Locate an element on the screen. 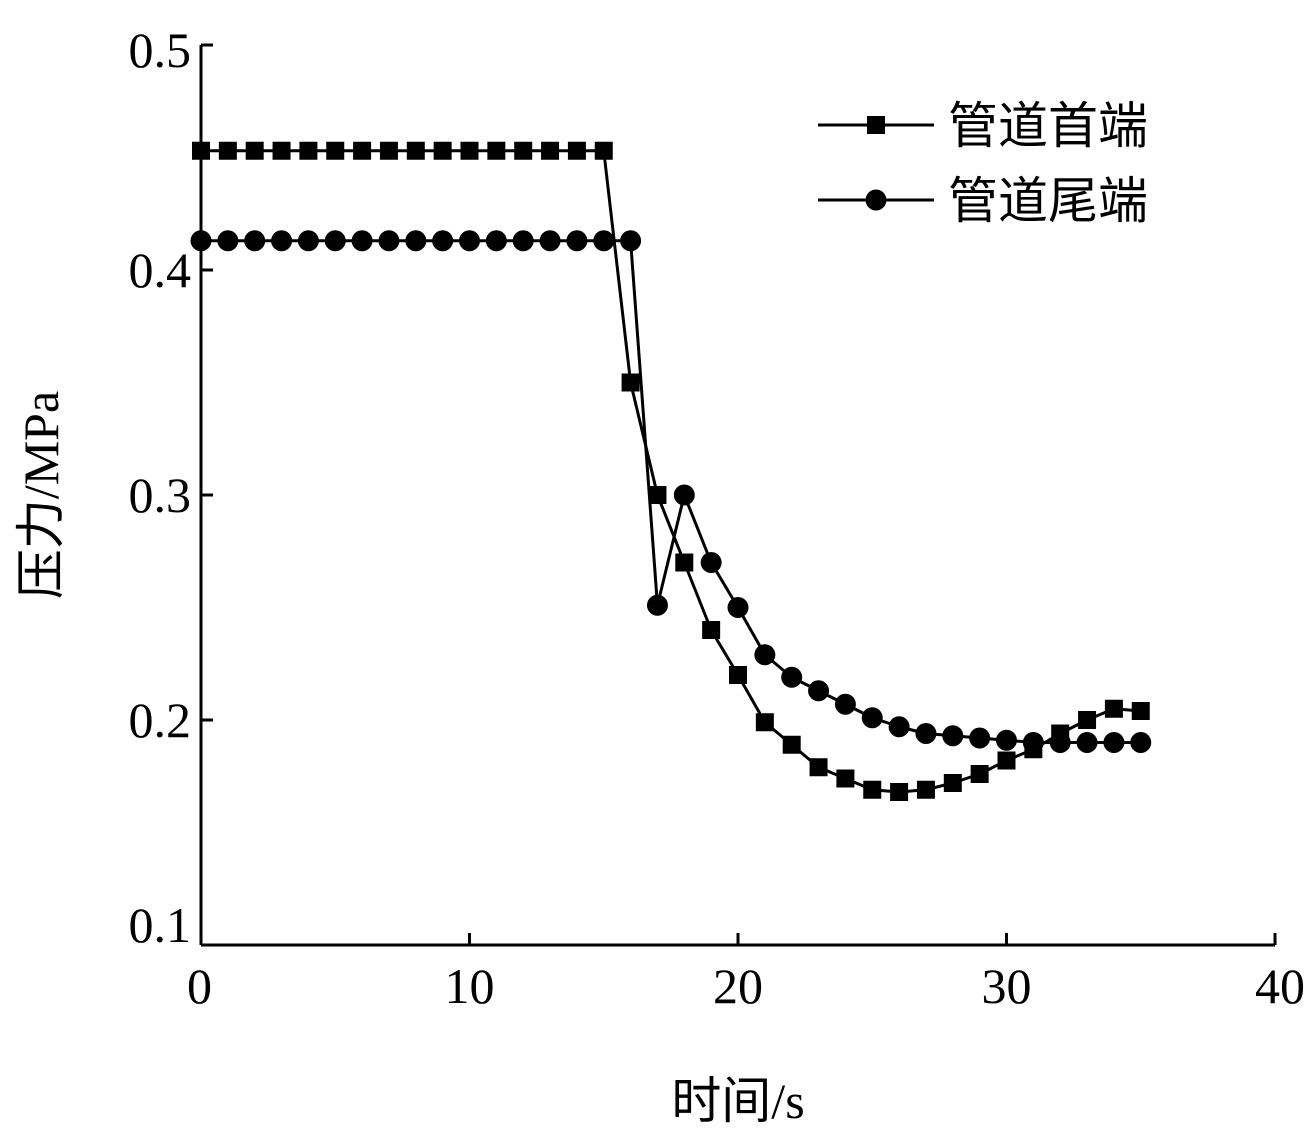 The width and height of the screenshot is (1309, 1146). x-tick-label: 30 is located at coordinates (1007, 986).